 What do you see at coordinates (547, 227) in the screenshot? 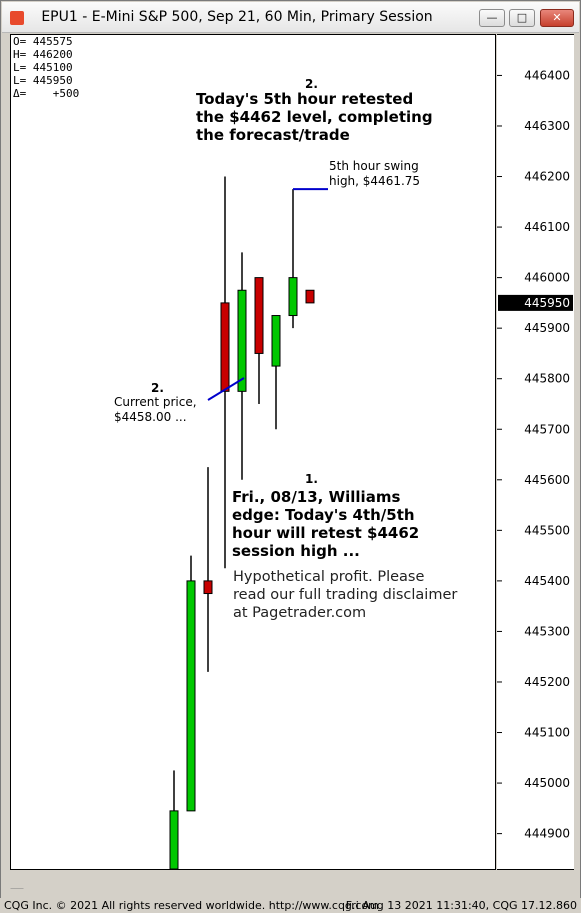
I see `y-tick-label: 446100` at bounding box center [547, 227].